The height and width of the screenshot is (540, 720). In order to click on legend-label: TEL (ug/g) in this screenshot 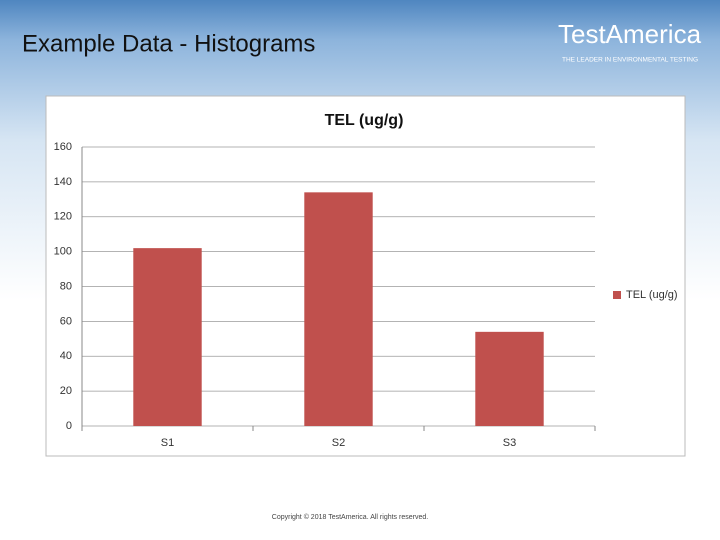, I will do `click(652, 295)`.